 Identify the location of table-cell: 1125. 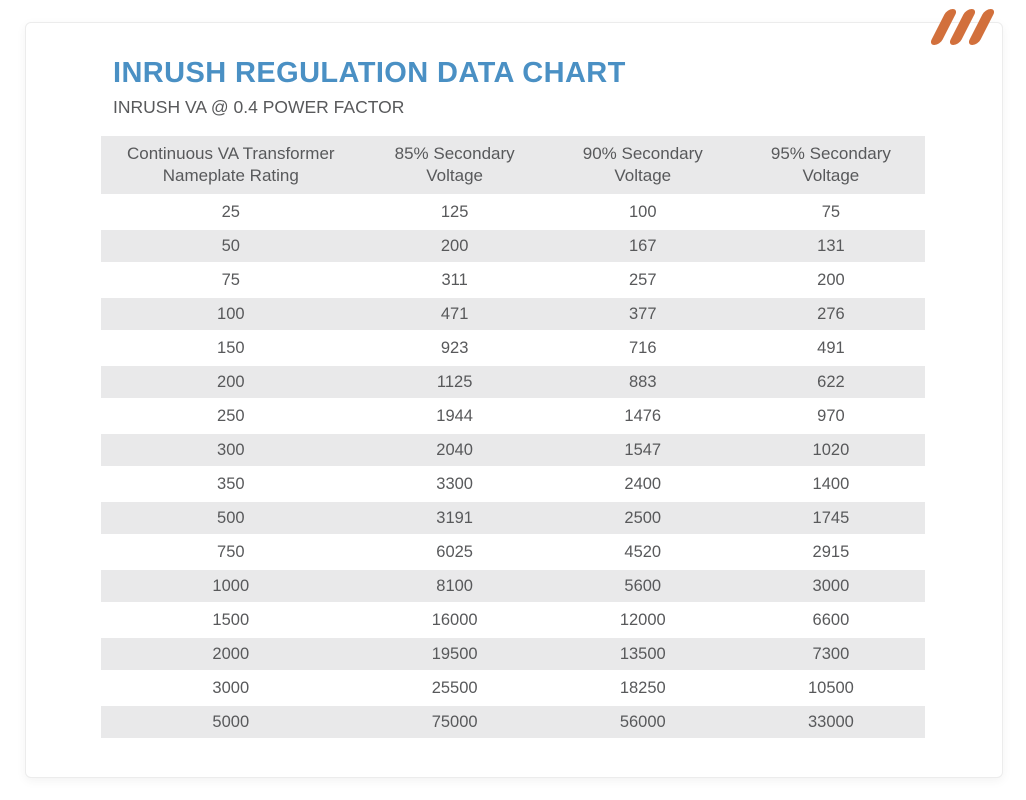
(454, 381).